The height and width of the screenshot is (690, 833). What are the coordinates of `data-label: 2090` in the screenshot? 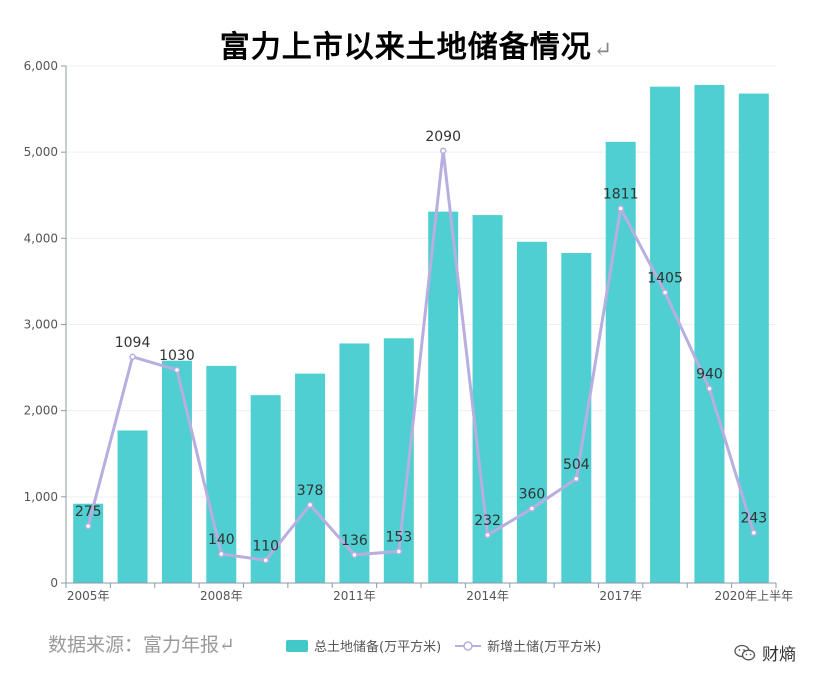 It's located at (443, 137).